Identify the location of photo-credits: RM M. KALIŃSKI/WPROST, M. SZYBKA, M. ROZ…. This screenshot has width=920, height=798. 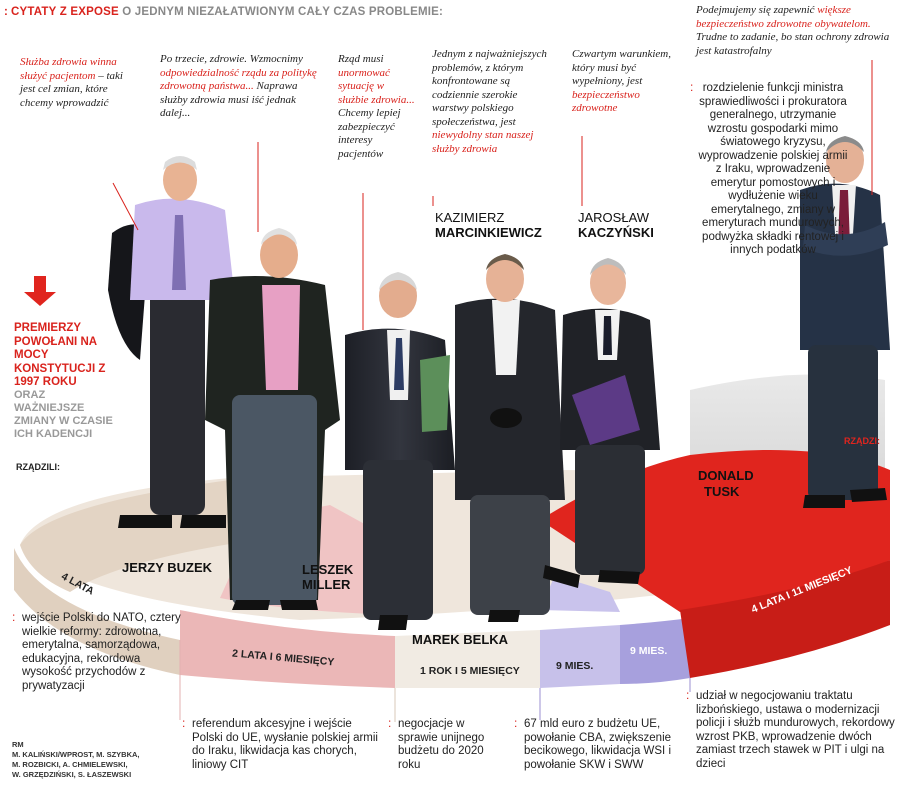
(76, 760).